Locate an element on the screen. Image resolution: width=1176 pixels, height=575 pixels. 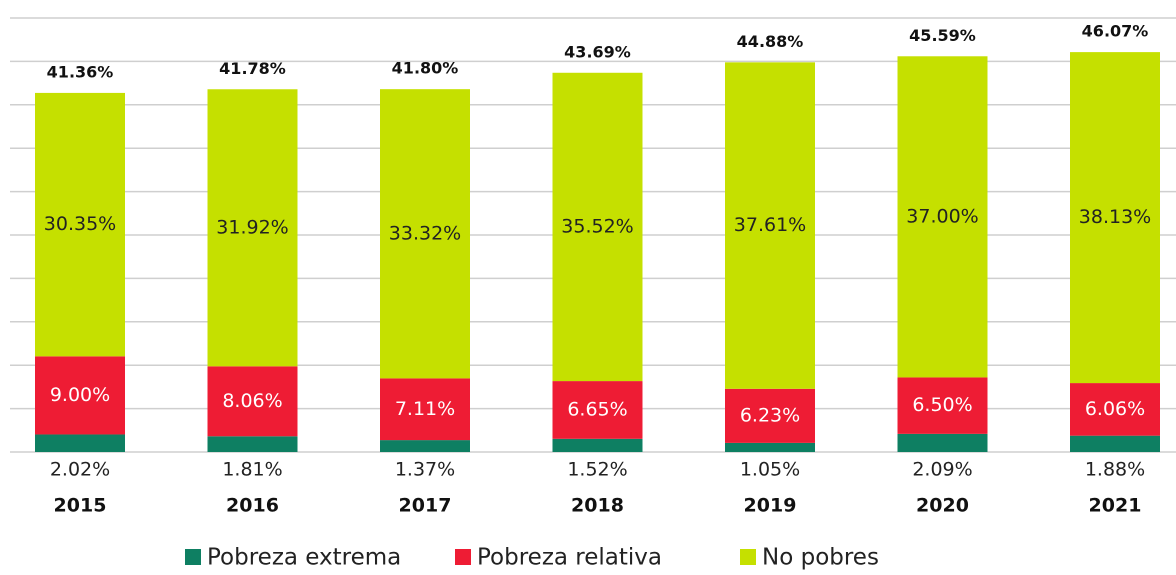
total-label: 45.59% is located at coordinates (942, 35).